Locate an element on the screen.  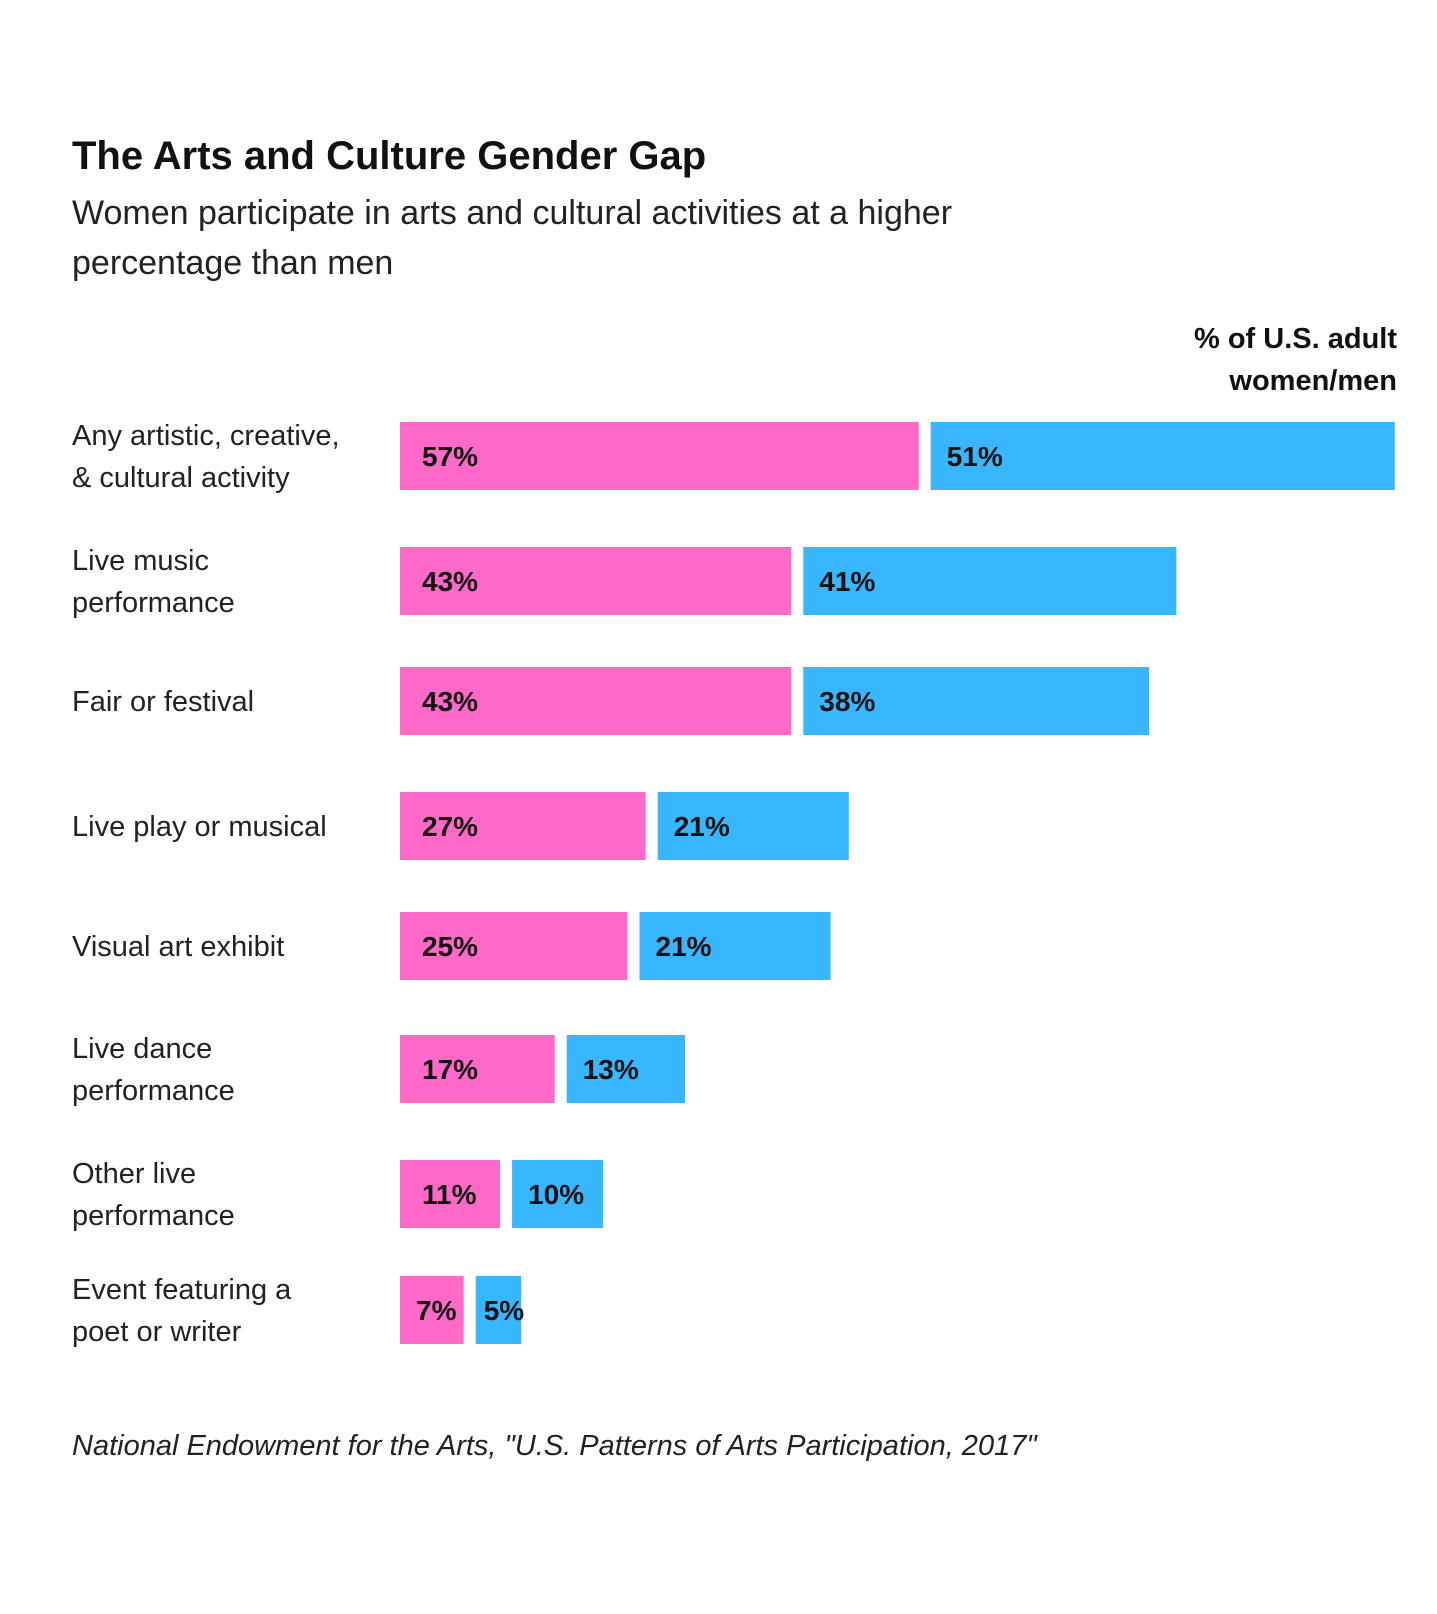
value-label-men: 51% is located at coordinates (975, 456).